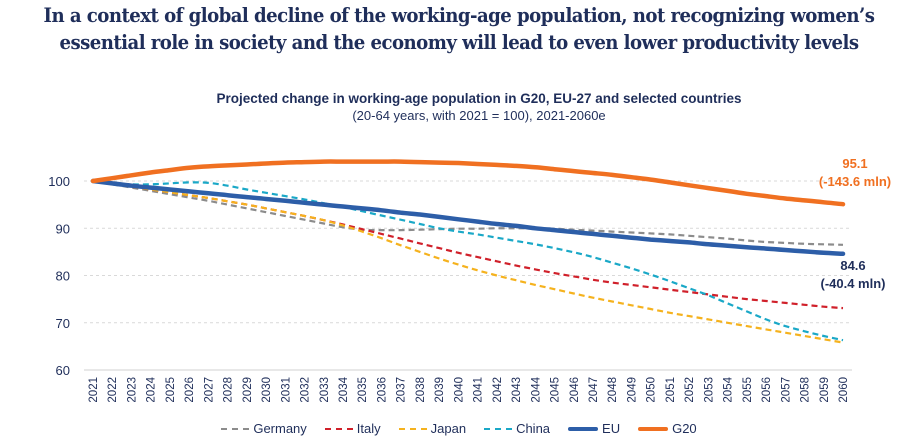 Image resolution: width=918 pixels, height=444 pixels. What do you see at coordinates (652, 390) in the screenshot?
I see `x-tick-label: 2050` at bounding box center [652, 390].